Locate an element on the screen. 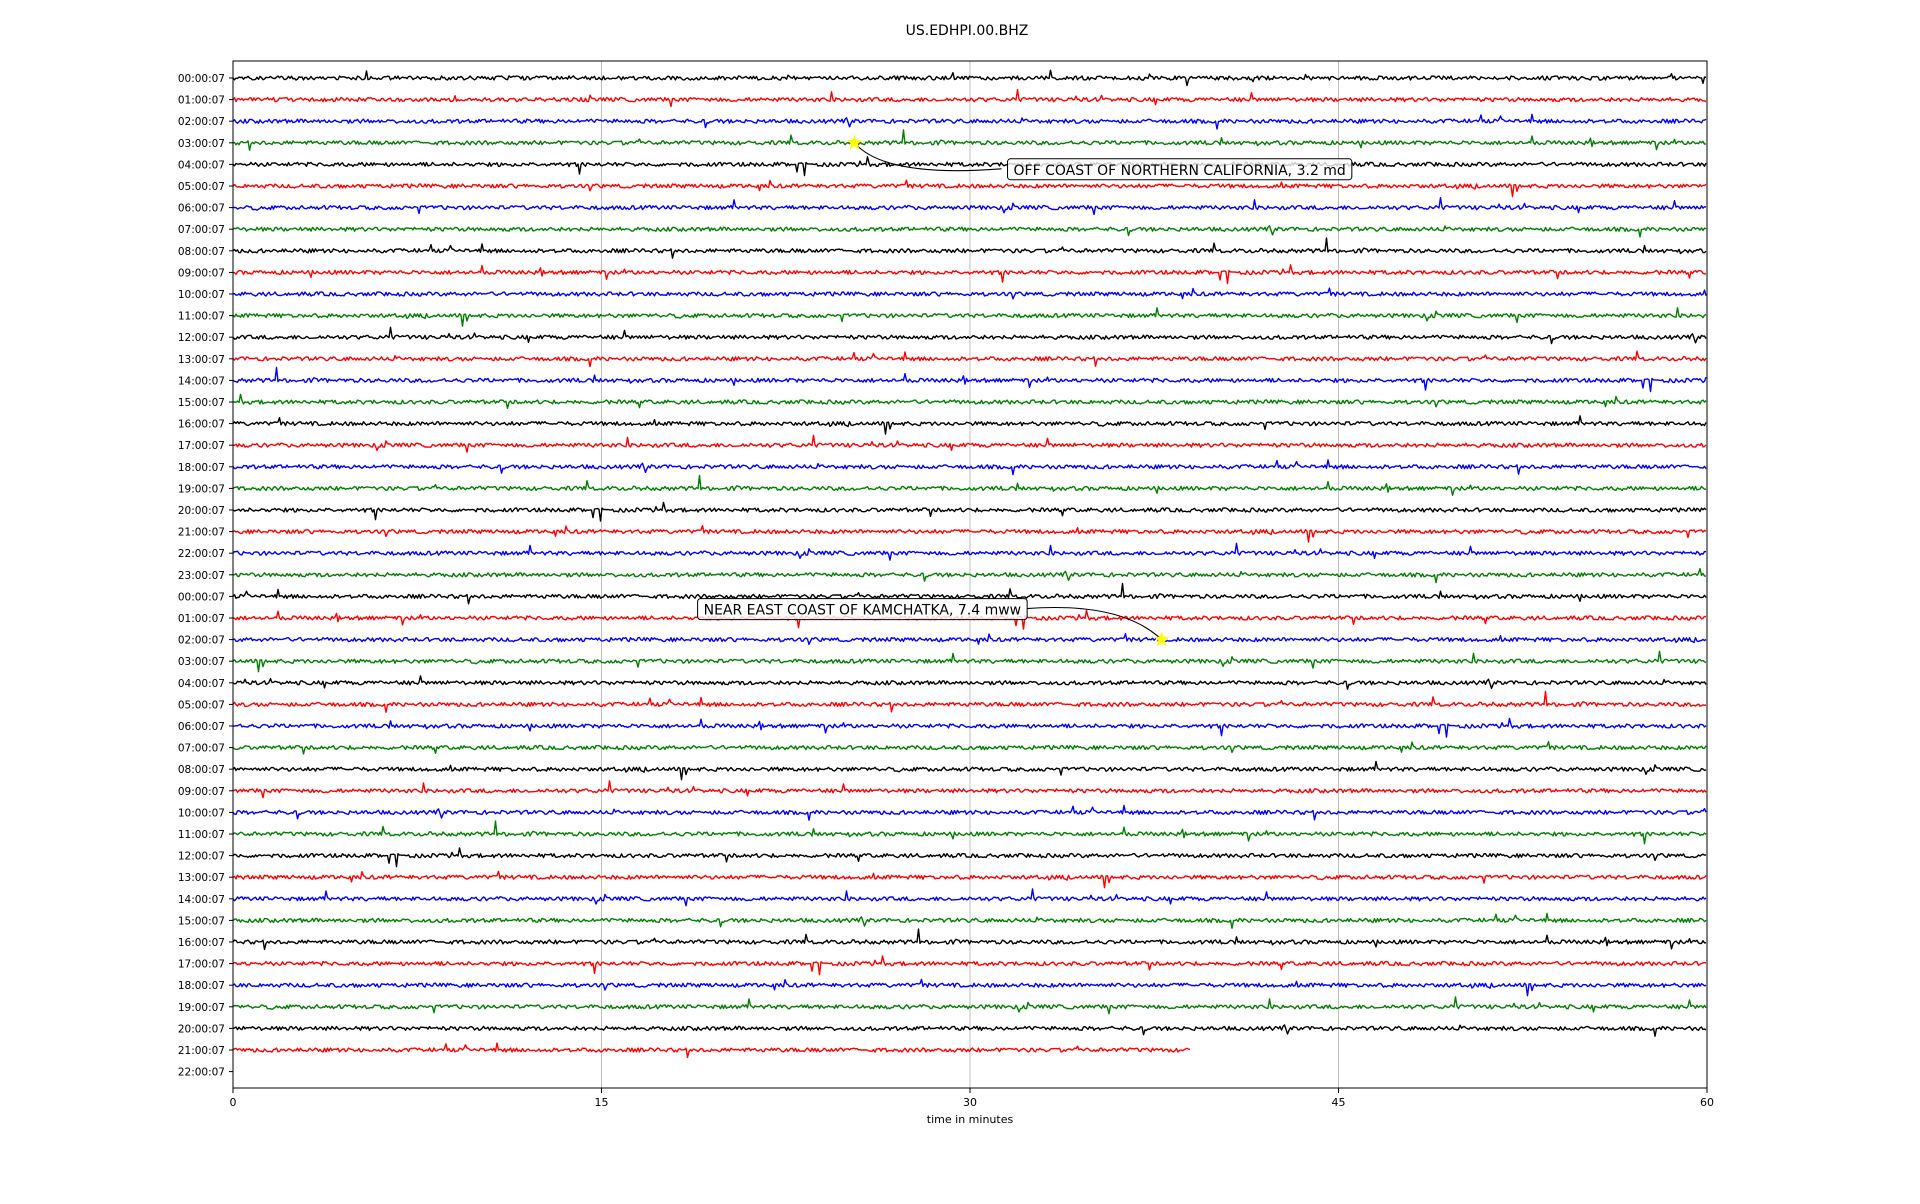 Image resolution: width=1920 pixels, height=1204 pixels. row-time-label: 23:00:07 is located at coordinates (201, 576).